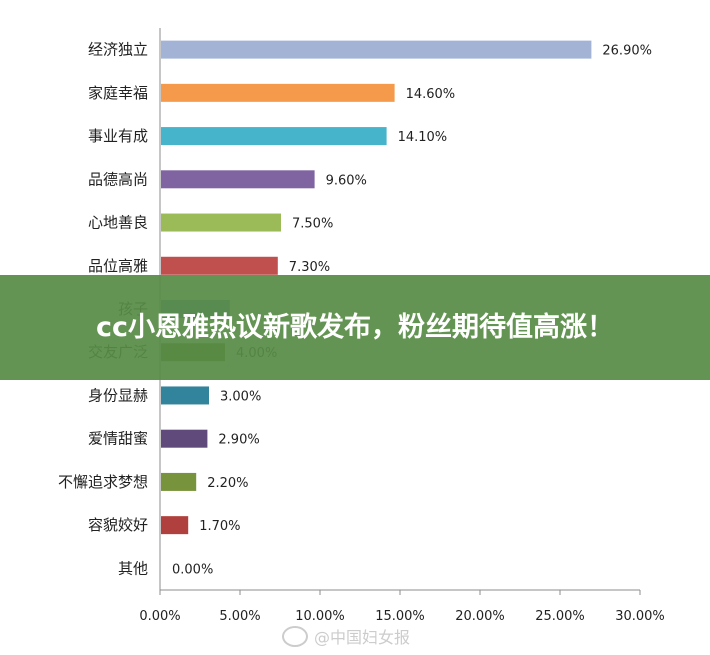 The width and height of the screenshot is (710, 655). I want to click on x-tick-label-5: 25.00%, so click(560, 616).